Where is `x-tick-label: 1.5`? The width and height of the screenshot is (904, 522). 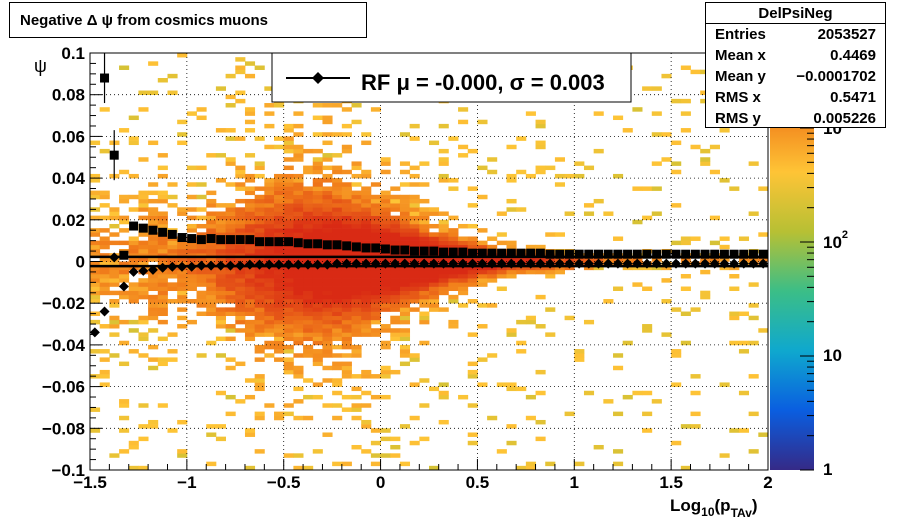
x-tick-label: 1.5 is located at coordinates (671, 482).